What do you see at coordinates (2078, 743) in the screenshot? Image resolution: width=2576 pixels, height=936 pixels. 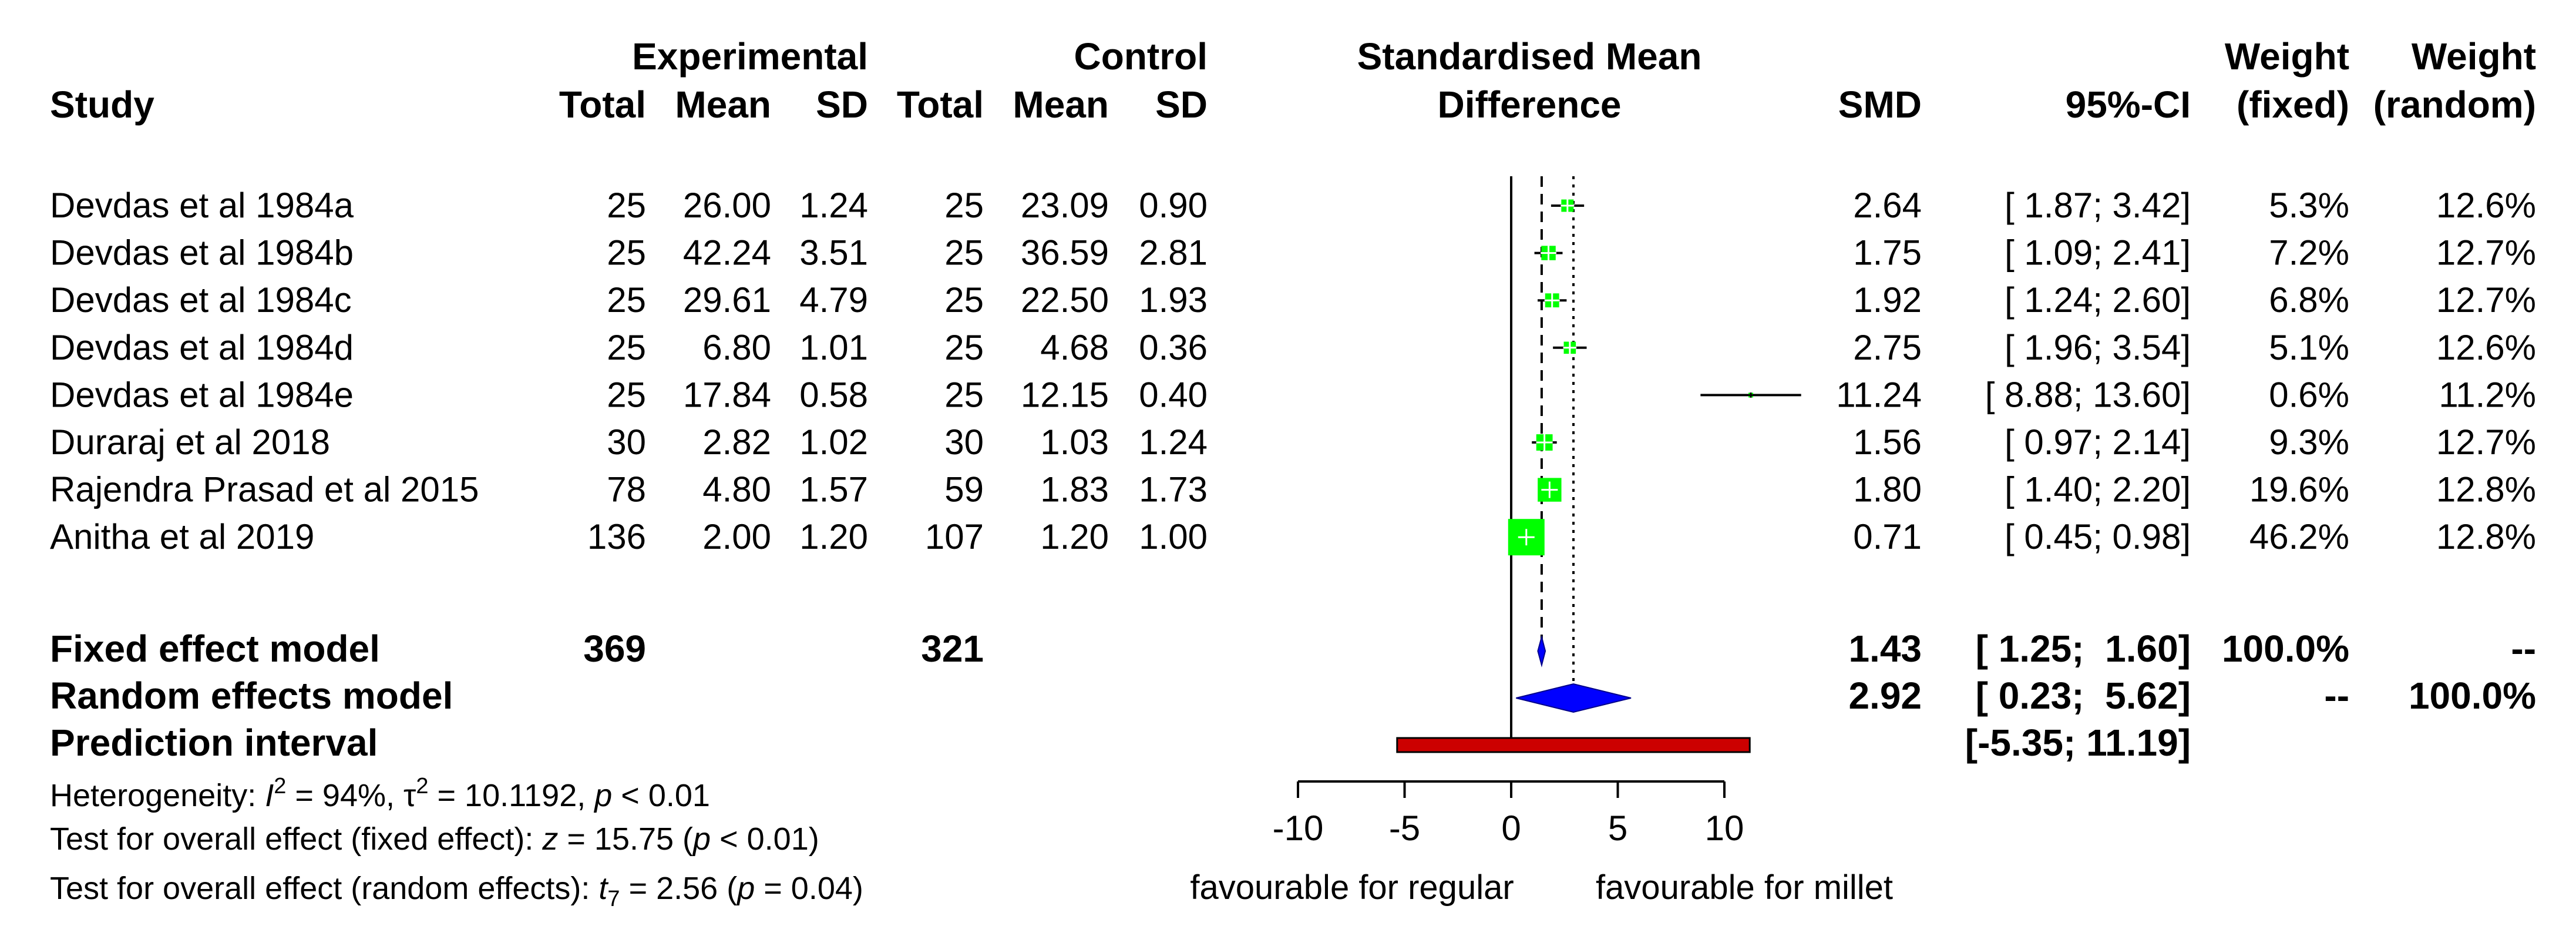 I see `prediction-interval-ci: [-5.35; 11.19]` at bounding box center [2078, 743].